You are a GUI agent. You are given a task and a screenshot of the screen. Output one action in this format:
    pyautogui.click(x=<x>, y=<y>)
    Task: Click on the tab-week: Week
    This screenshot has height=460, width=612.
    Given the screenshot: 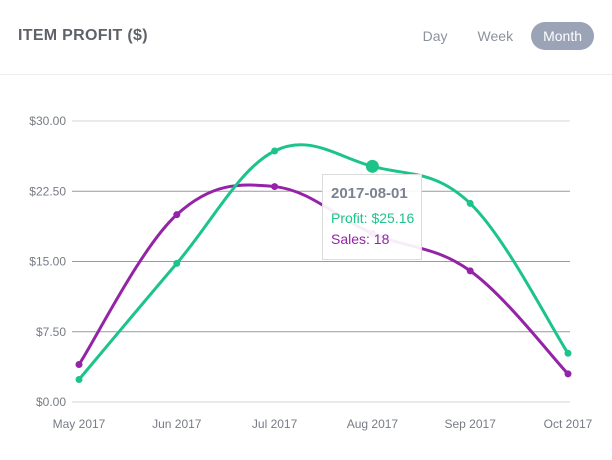 What is the action you would take?
    pyautogui.click(x=495, y=36)
    